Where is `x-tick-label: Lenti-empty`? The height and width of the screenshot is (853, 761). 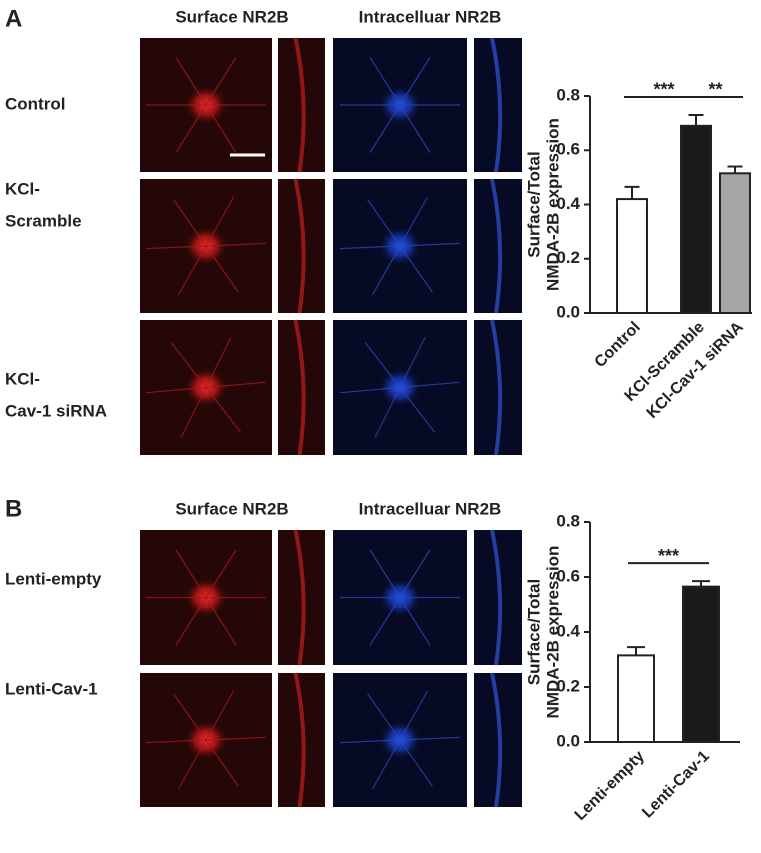
x-tick-label: Lenti-empty is located at coordinates (610, 786).